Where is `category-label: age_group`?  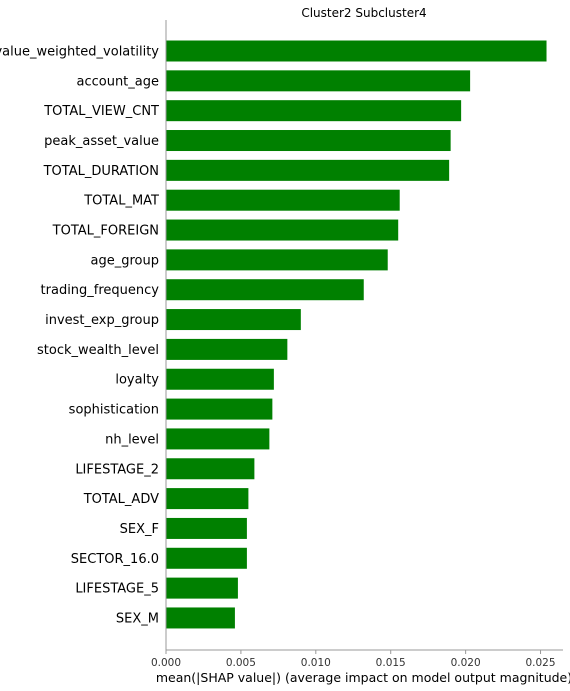
category-label: age_group is located at coordinates (125, 260).